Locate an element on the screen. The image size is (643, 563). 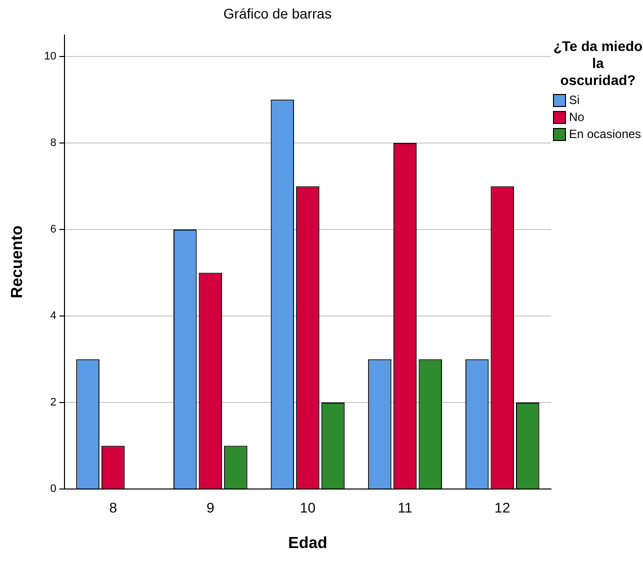
y-tick-label: 6 is located at coordinates (53, 229).